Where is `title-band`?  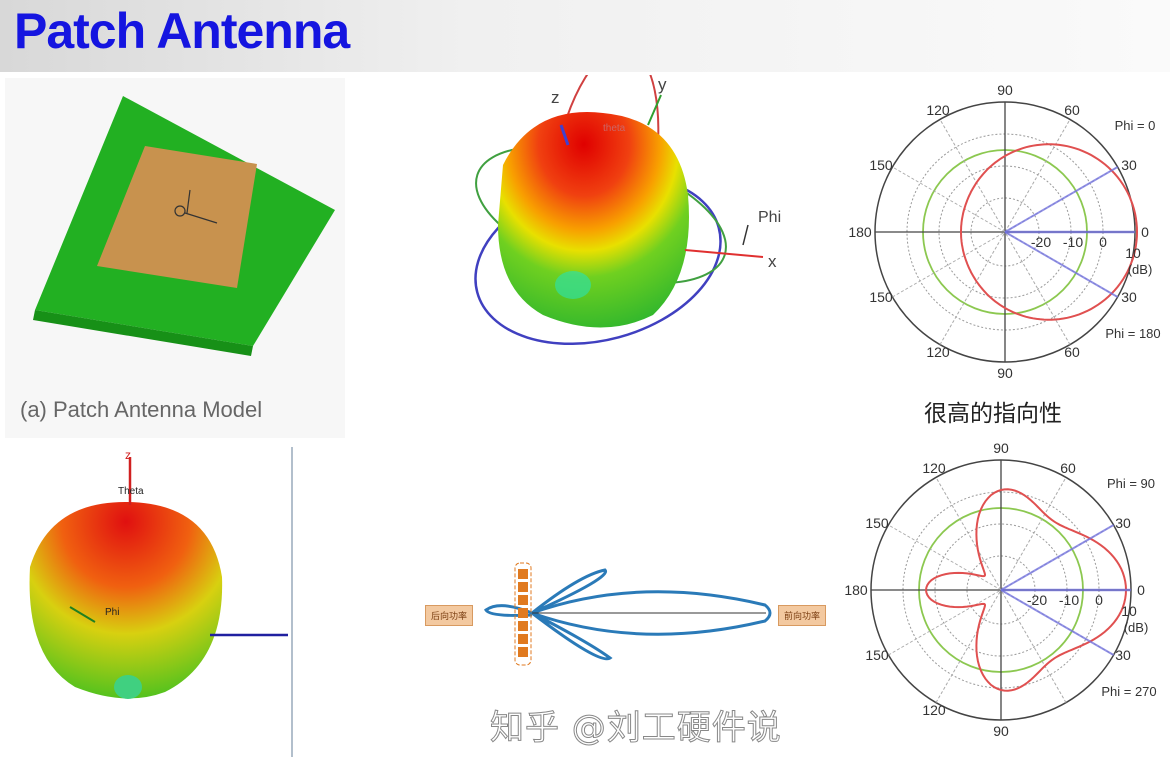 title-band is located at coordinates (585, 36).